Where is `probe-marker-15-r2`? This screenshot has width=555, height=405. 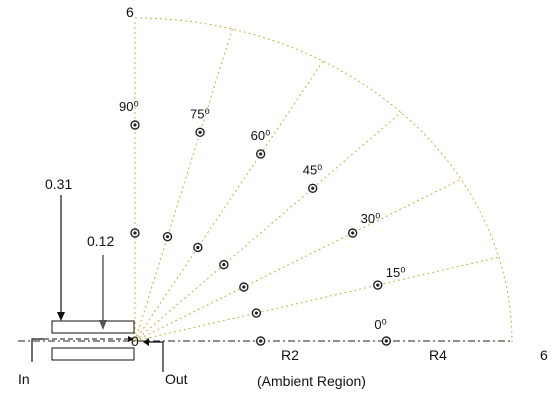 probe-marker-15-r2 is located at coordinates (256, 313).